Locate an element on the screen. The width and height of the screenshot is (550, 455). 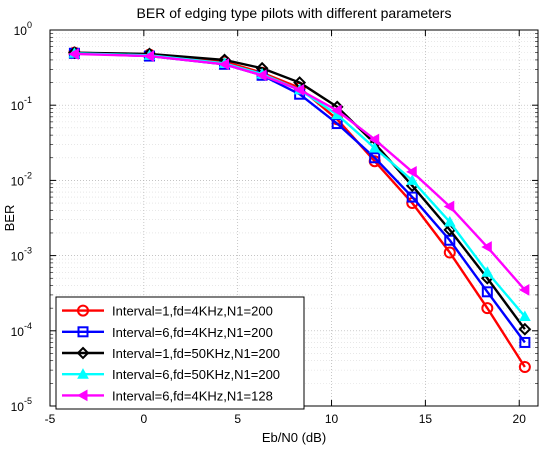
legend-item: Interval=1,fd=4KHz,N1=200 is located at coordinates (167, 311).